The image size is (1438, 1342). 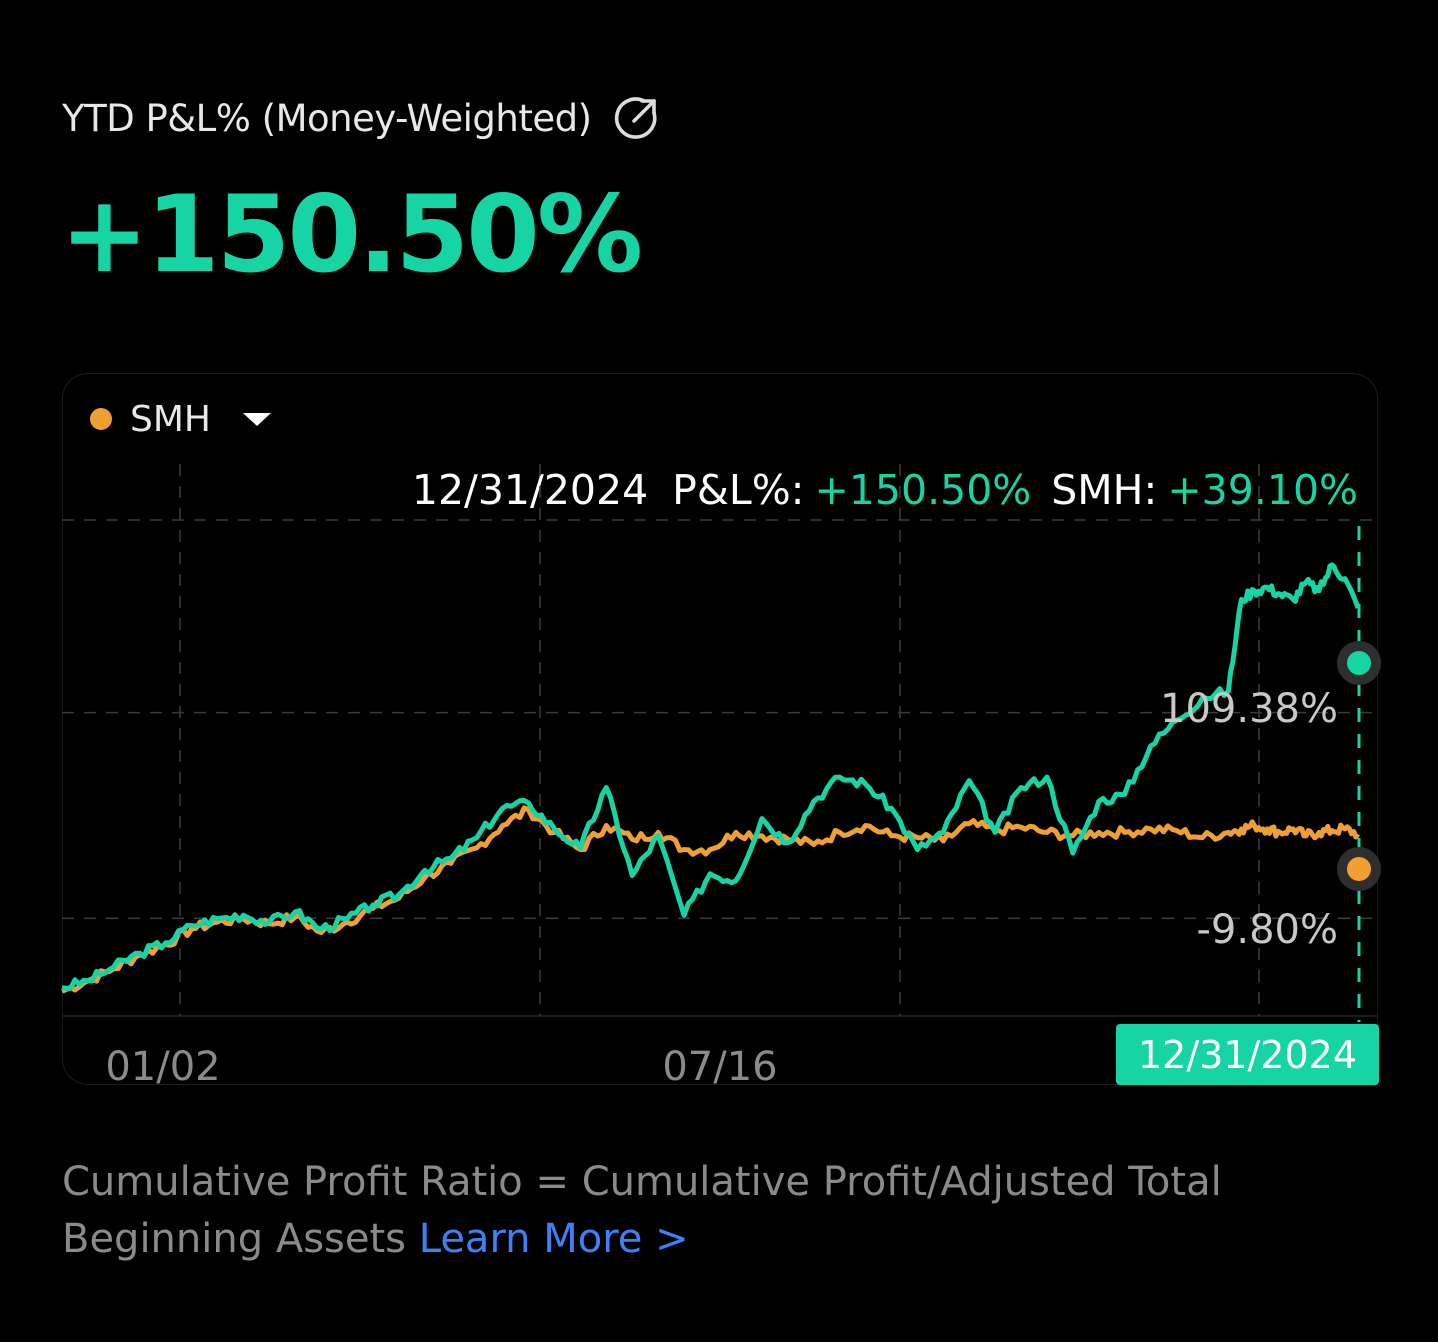 I want to click on y-tick-label: 109.38%, so click(x=1249, y=709).